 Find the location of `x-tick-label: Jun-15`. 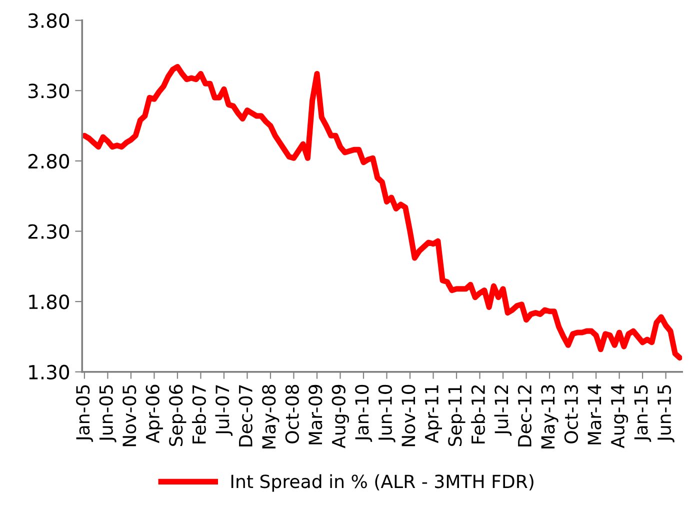

x-tick-label: Jun-15 is located at coordinates (666, 413).